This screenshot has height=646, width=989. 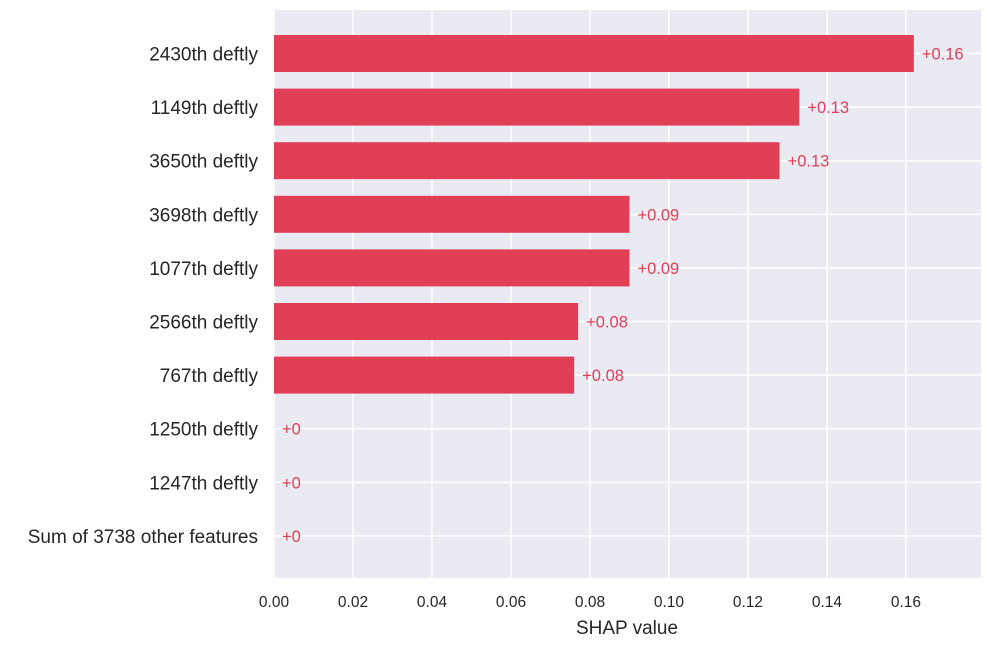 I want to click on x-tick-label: 0.12, so click(x=748, y=602).